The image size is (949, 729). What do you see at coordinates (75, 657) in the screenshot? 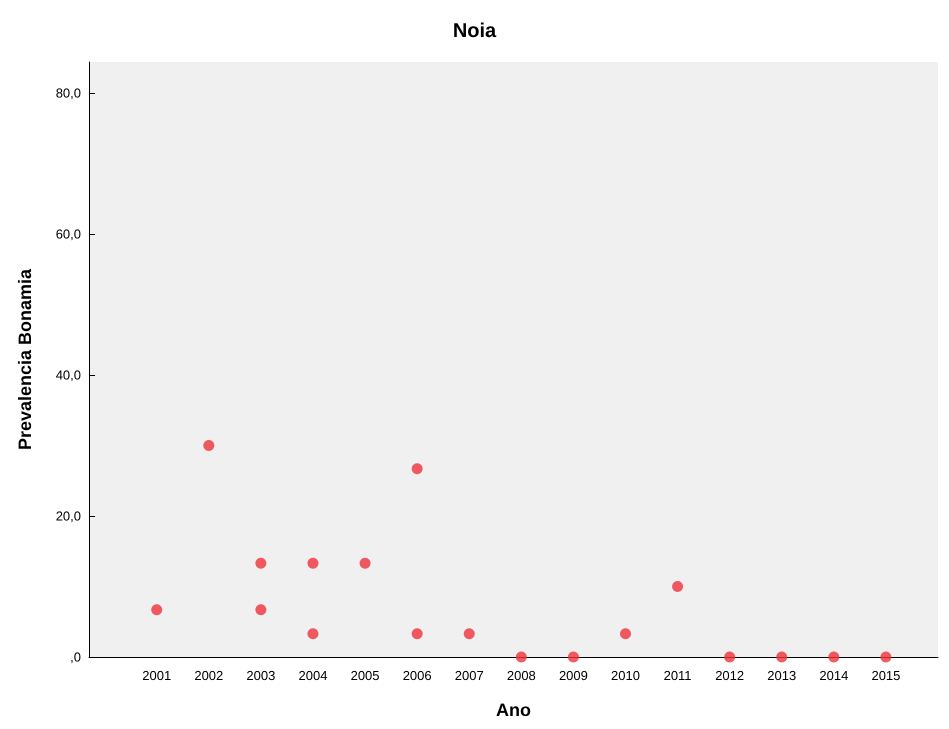
I see `y-tick-label: ,0` at bounding box center [75, 657].